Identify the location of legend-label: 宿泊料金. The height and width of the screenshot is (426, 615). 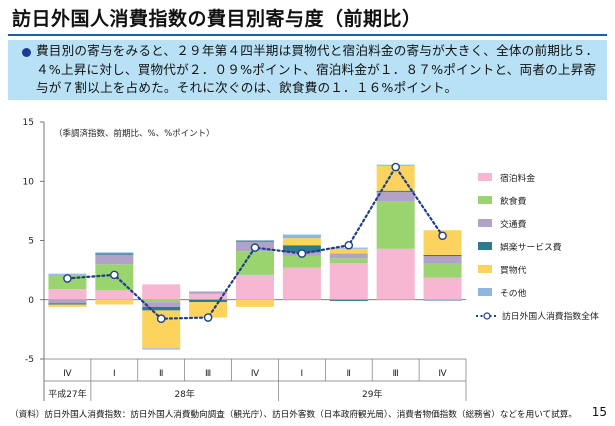
(517, 178).